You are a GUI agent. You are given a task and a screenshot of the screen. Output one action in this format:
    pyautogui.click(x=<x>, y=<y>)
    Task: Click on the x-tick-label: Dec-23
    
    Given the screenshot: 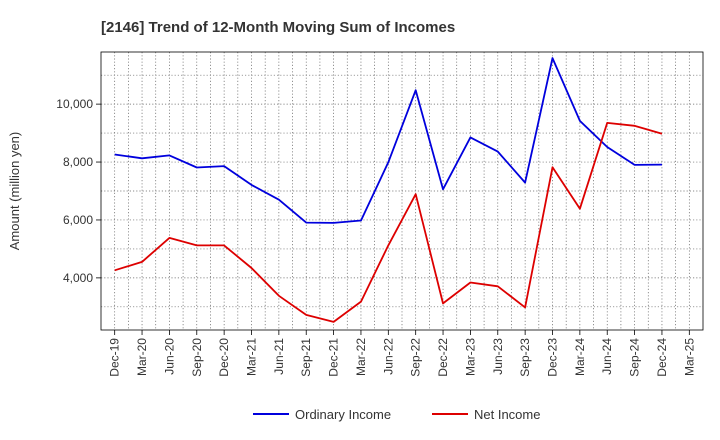 What is the action you would take?
    pyautogui.click(x=553, y=357)
    